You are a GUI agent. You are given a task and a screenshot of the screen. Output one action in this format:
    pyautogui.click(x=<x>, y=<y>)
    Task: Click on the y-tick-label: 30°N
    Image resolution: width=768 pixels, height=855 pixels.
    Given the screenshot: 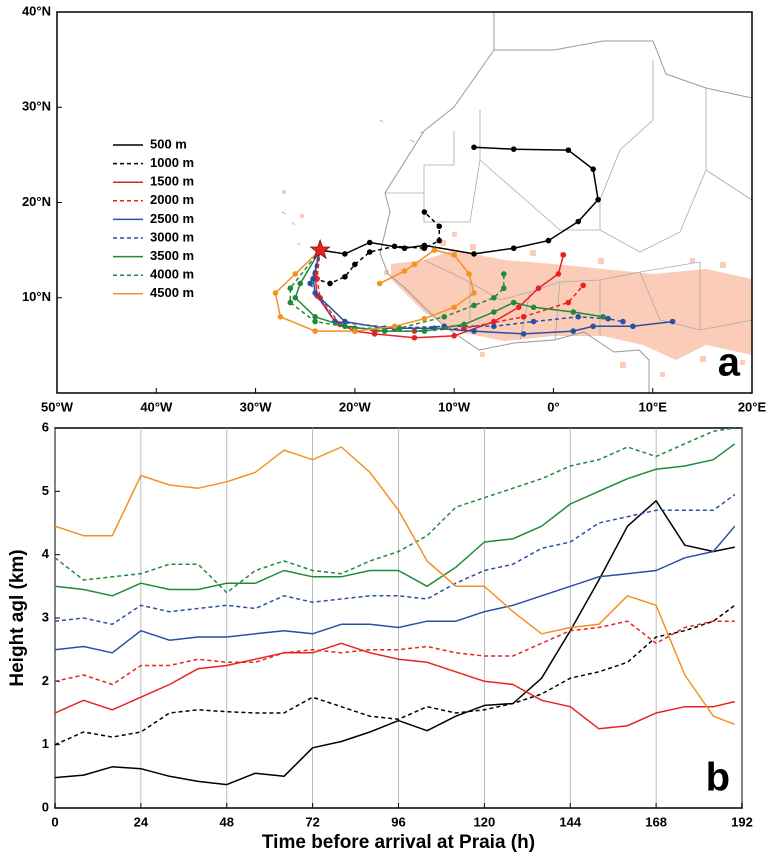 What is the action you would take?
    pyautogui.click(x=36, y=106)
    